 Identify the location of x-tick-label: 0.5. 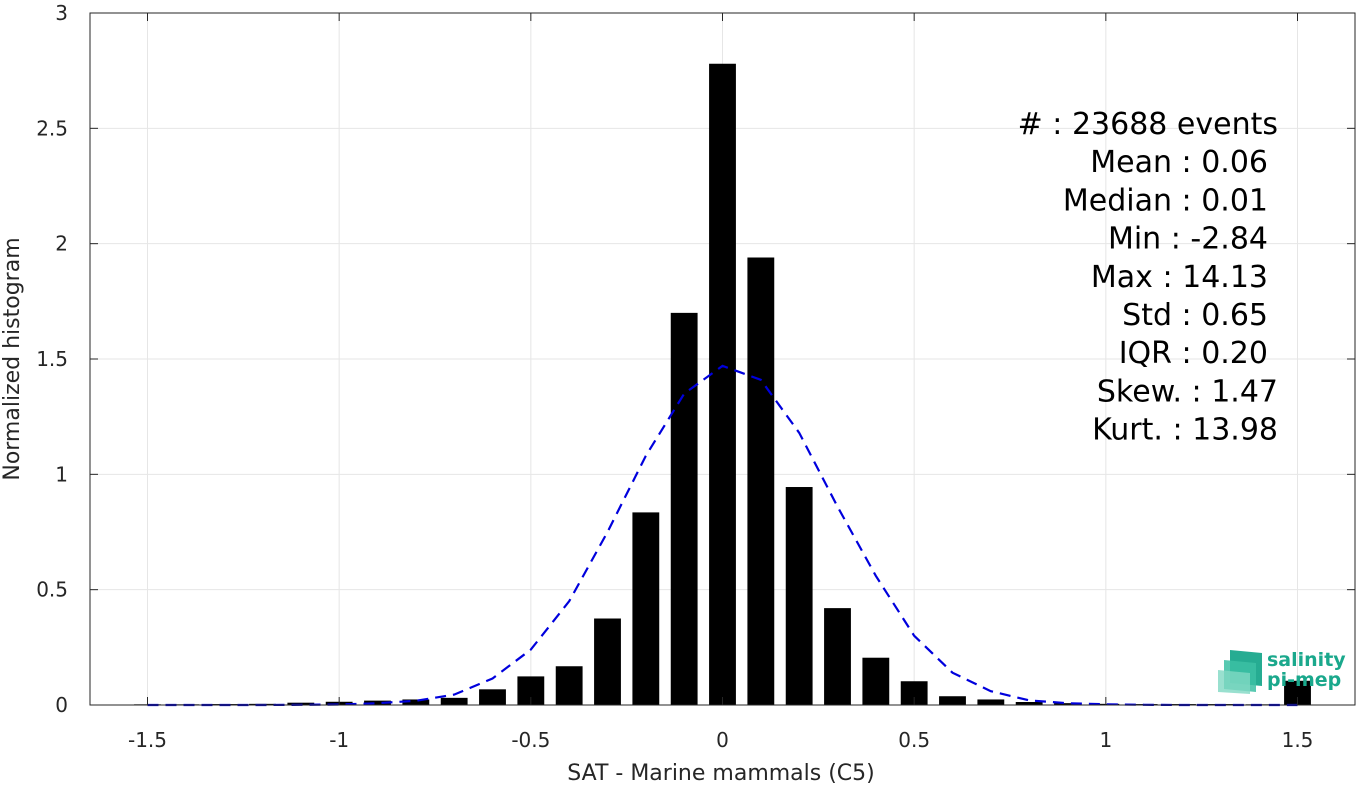
(914, 740).